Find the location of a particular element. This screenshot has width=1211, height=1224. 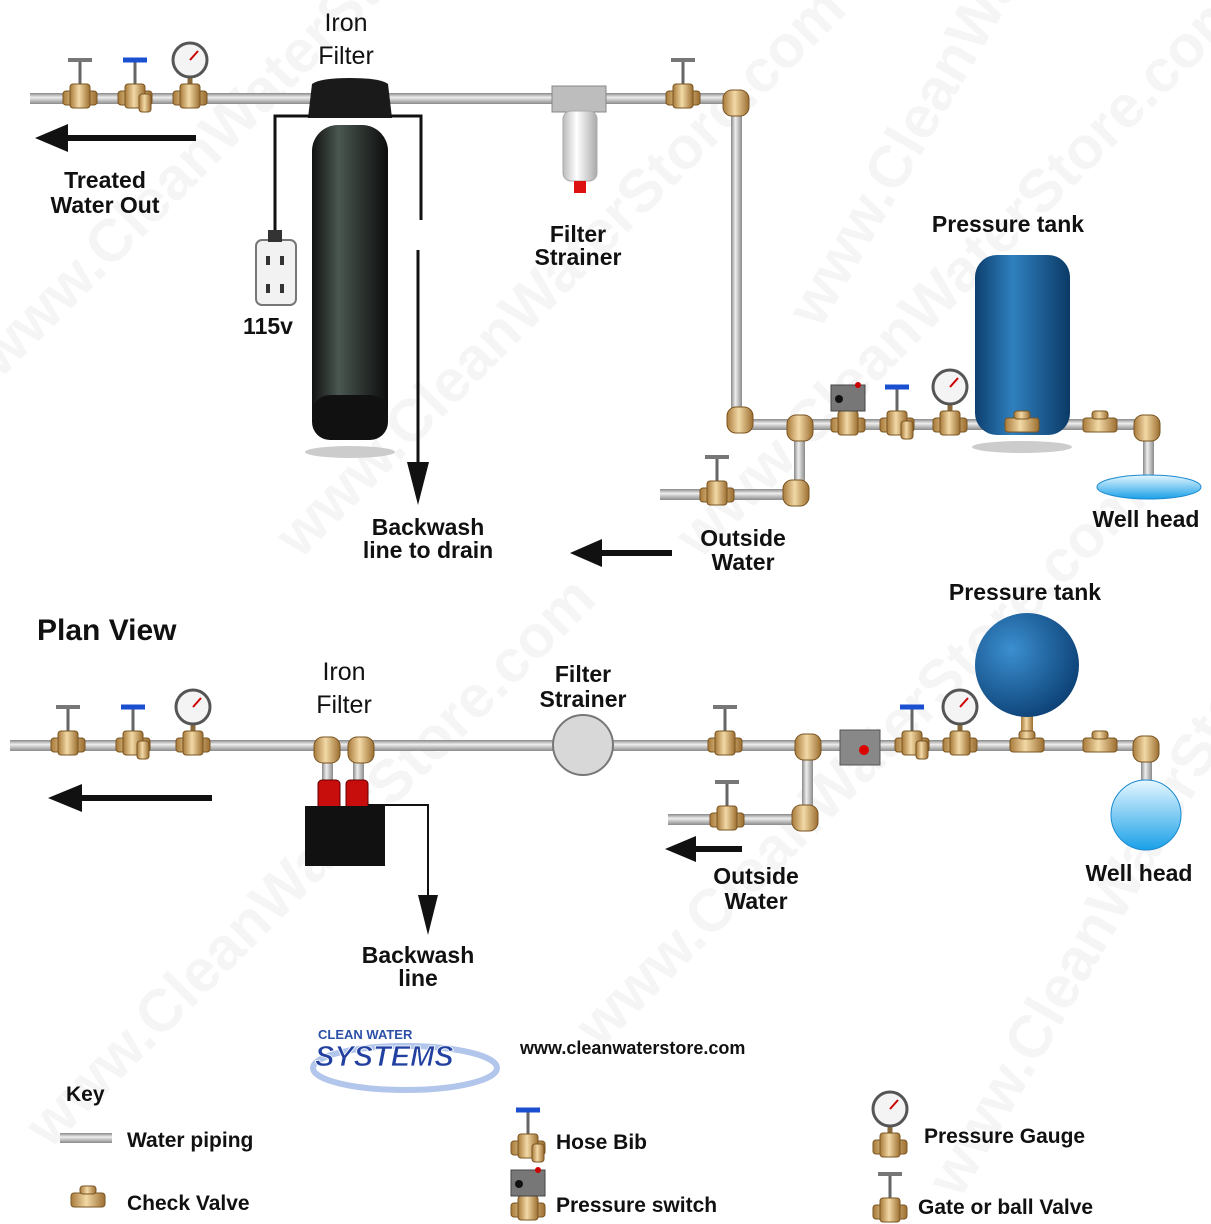

key-item: Check Valve is located at coordinates (188, 1203).